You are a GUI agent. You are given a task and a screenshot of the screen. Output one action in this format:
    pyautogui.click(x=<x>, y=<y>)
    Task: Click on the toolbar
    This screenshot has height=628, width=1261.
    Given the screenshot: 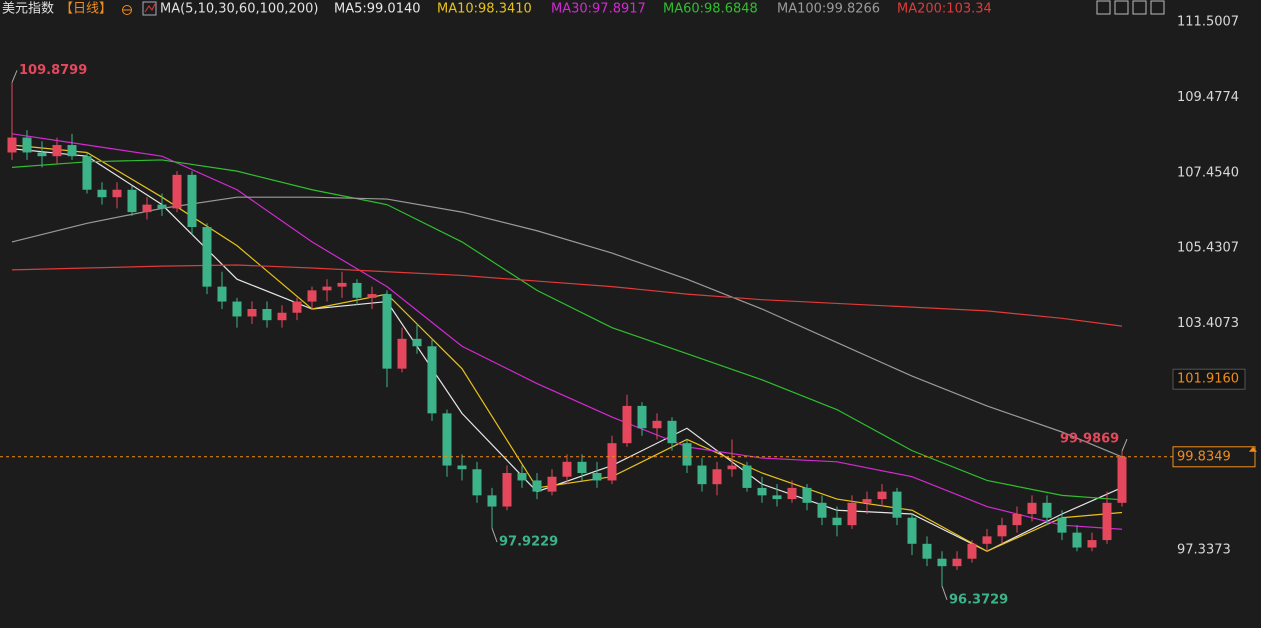 What is the action you would take?
    pyautogui.click(x=1130, y=7)
    